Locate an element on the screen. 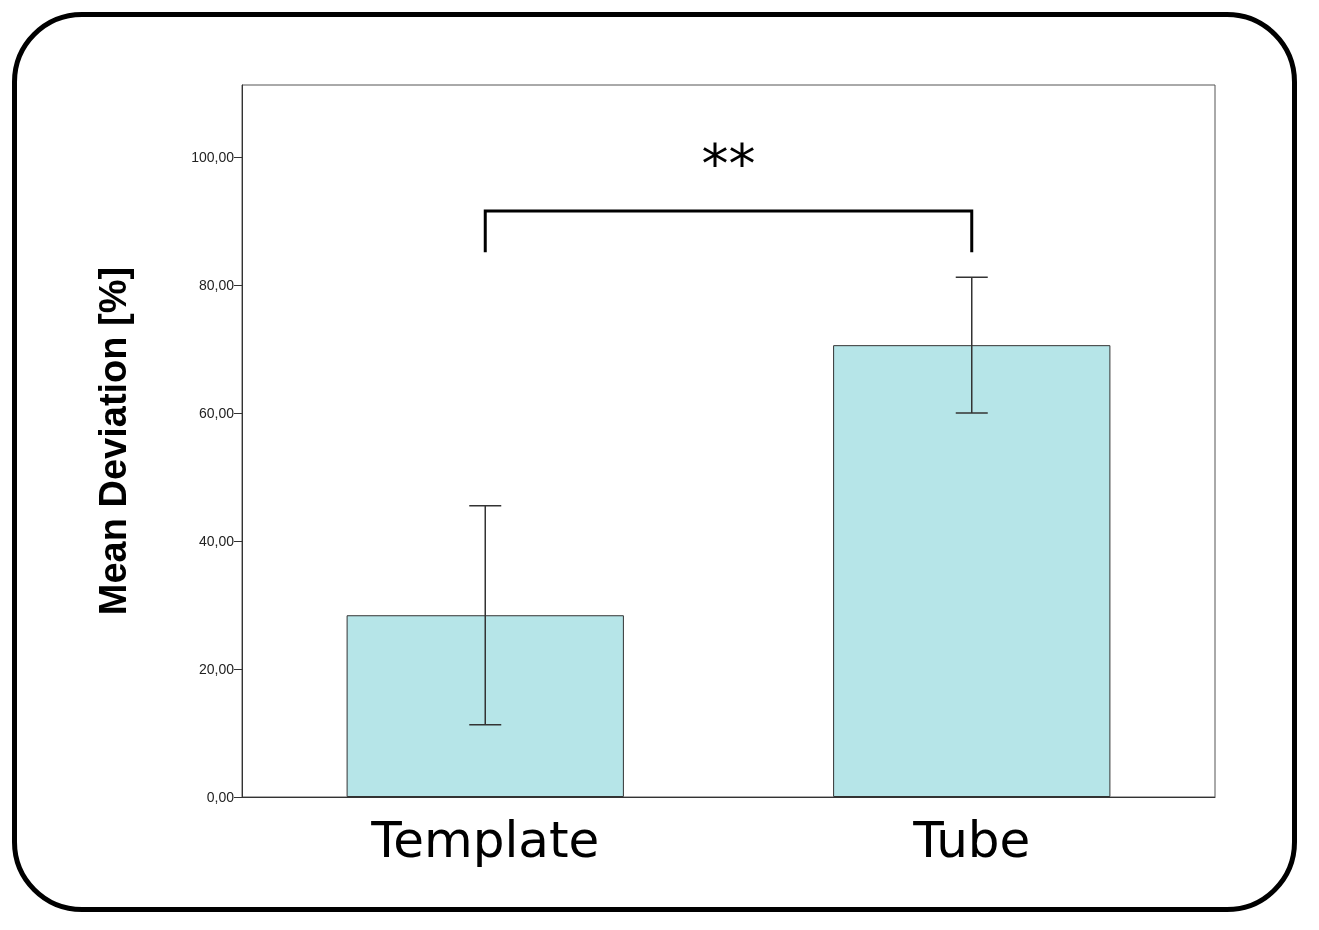  x-tick-label: Template is located at coordinates (485, 840).